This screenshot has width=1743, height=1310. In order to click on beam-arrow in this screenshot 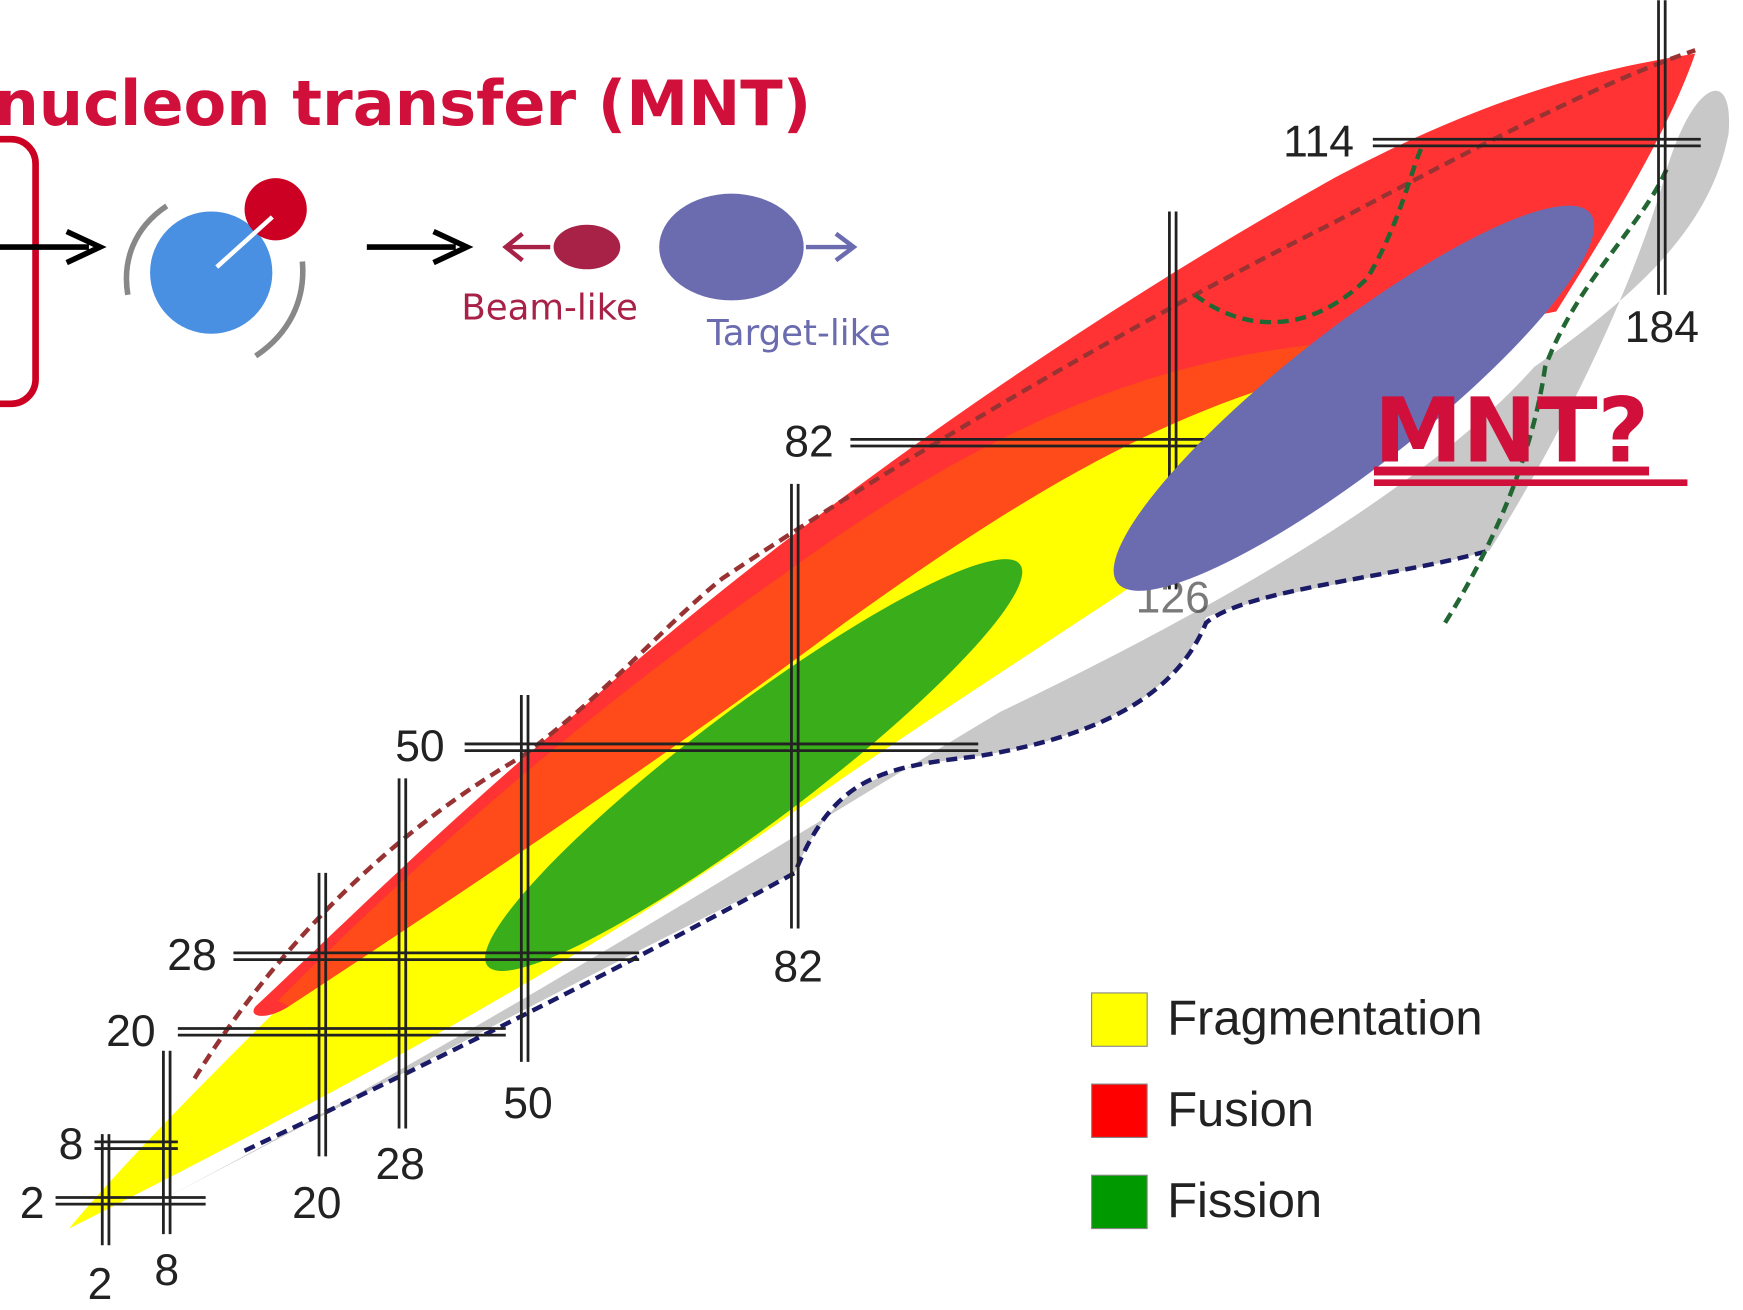, I will do `click(526, 247)`.